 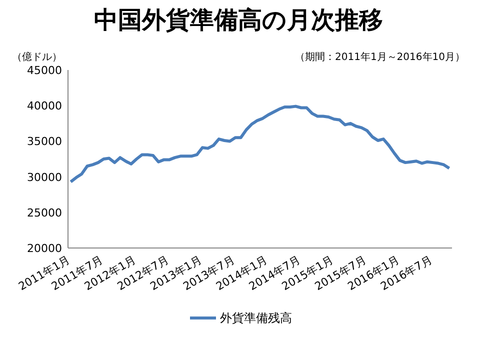 I want to click on y-tick-label: 20000, so click(x=44, y=248).